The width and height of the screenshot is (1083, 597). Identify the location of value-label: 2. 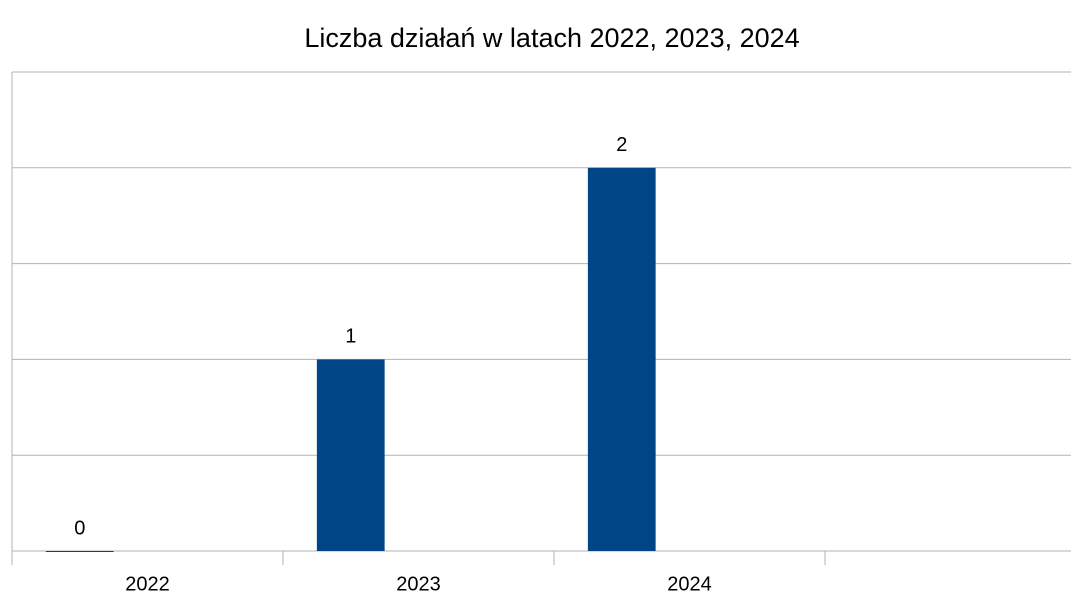
(621, 145).